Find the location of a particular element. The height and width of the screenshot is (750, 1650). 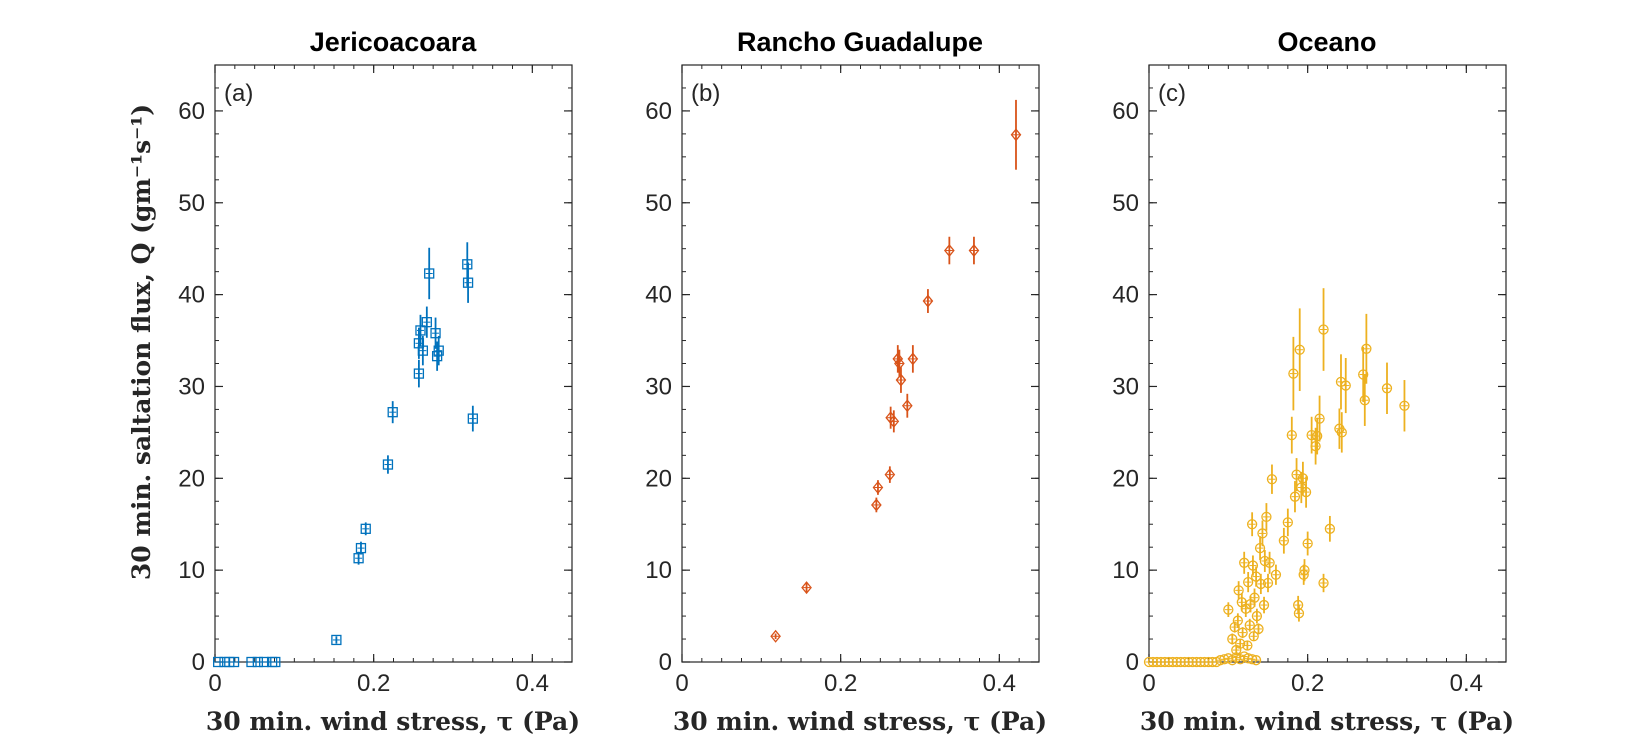

panel-title-jericoacoara: Jericoacoara is located at coordinates (394, 42).